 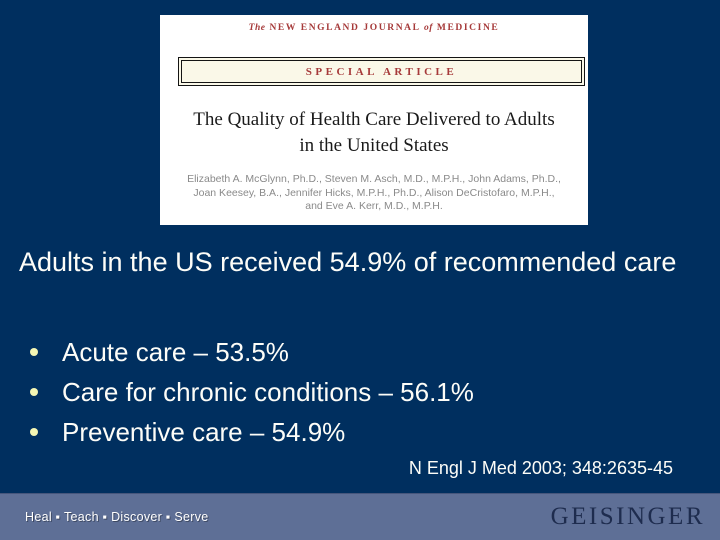 I want to click on bullet-text: Preventive care – 54.9%, so click(x=204, y=432).